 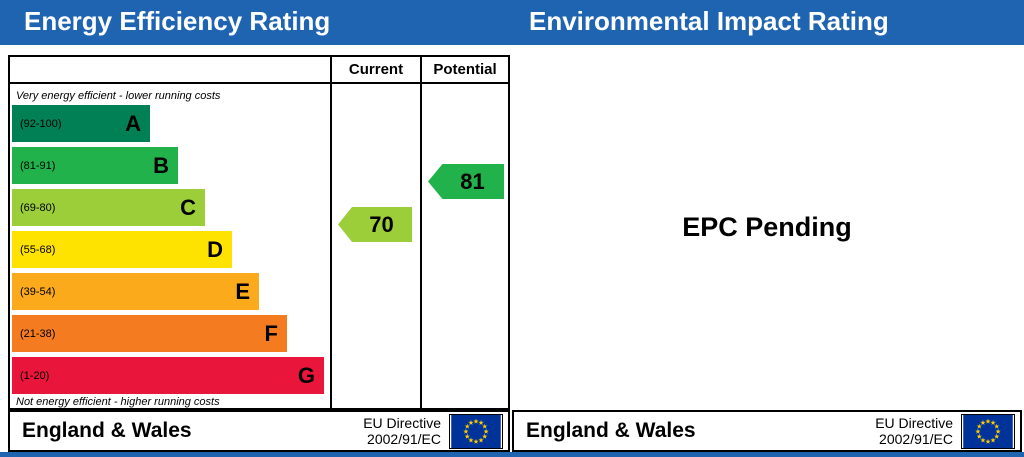 What do you see at coordinates (465, 69) in the screenshot?
I see `potential-column-header: Potential` at bounding box center [465, 69].